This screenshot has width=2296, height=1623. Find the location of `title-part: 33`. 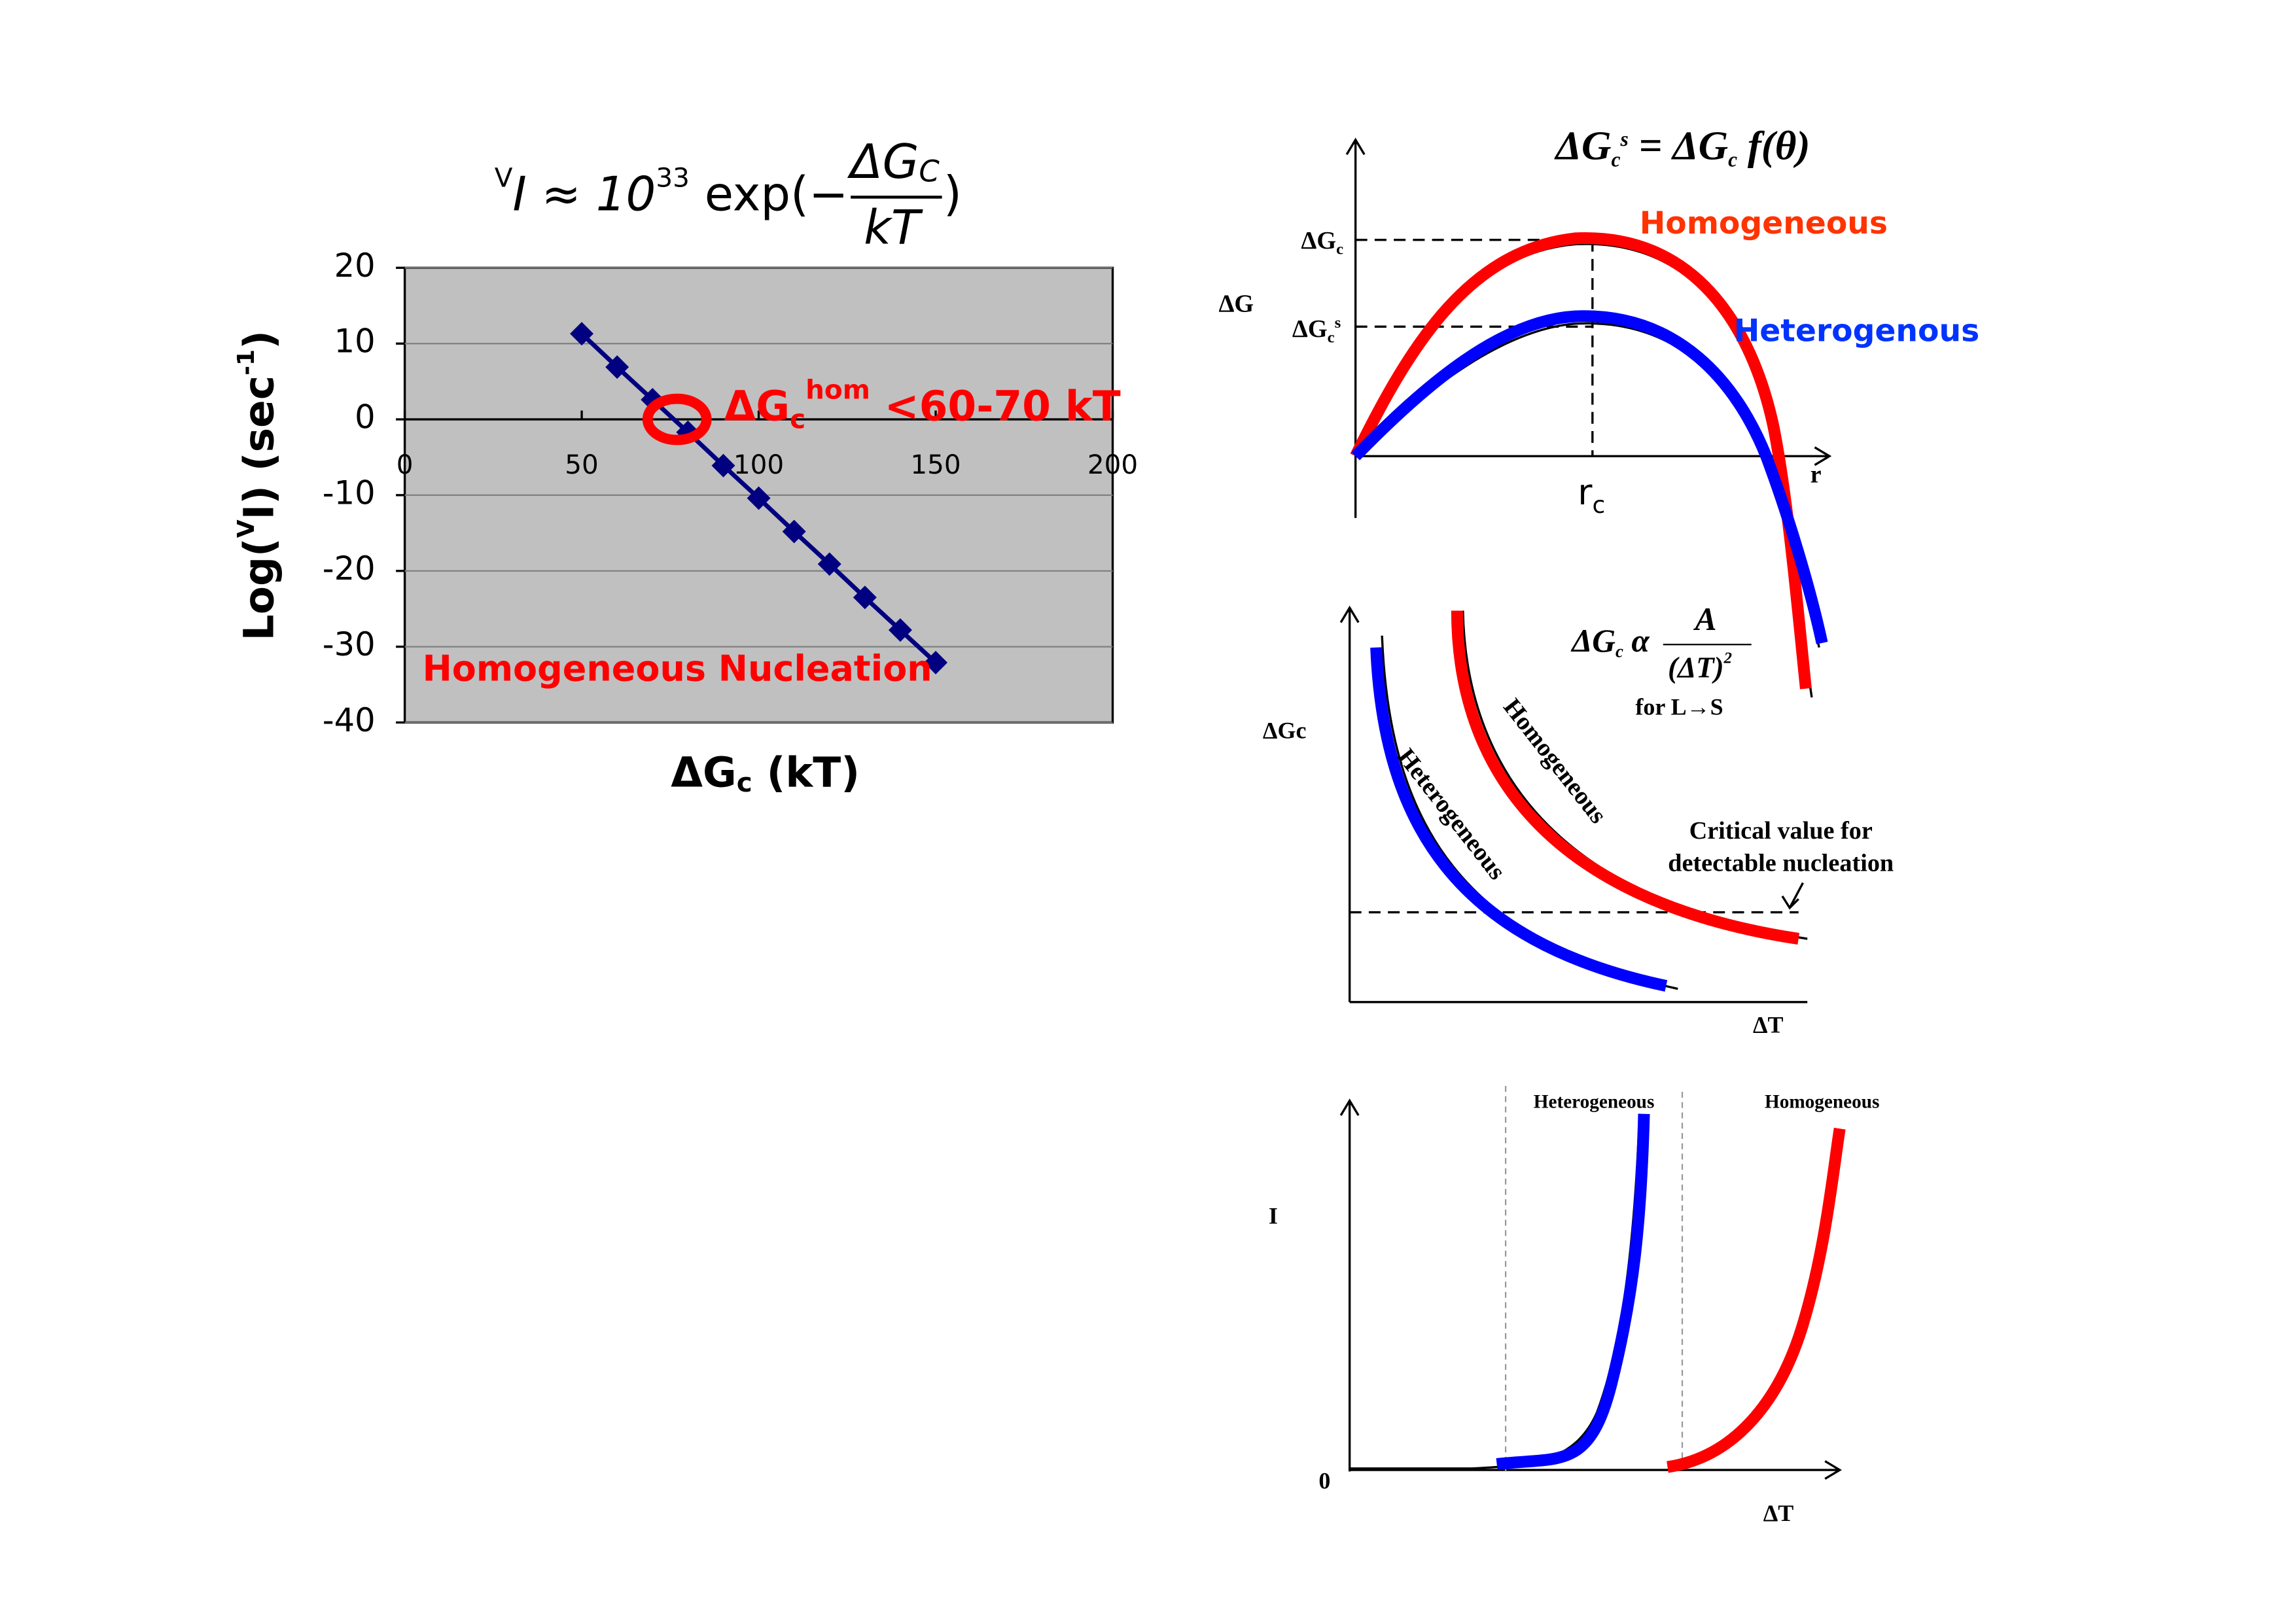

title-part: 33 is located at coordinates (672, 178).